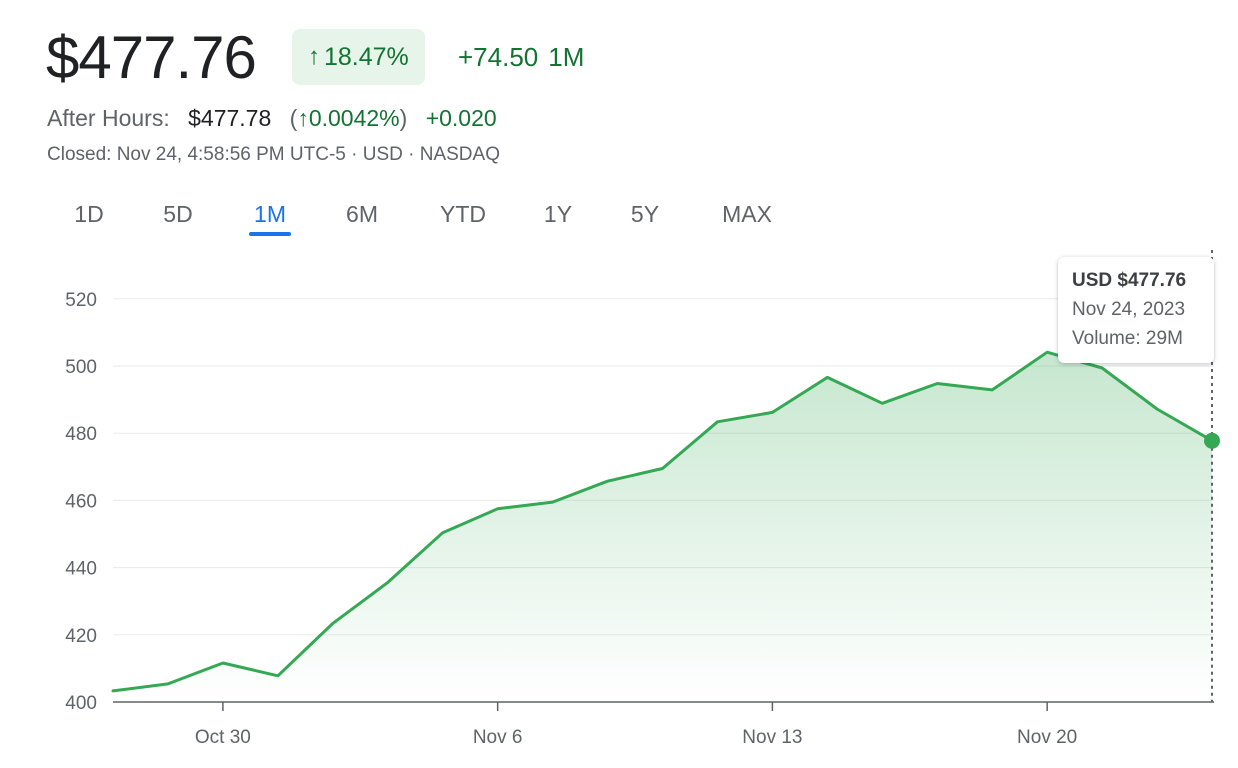  Describe the element at coordinates (1129, 309) in the screenshot. I see `tooltip-date: Nov 24, 2023` at that location.